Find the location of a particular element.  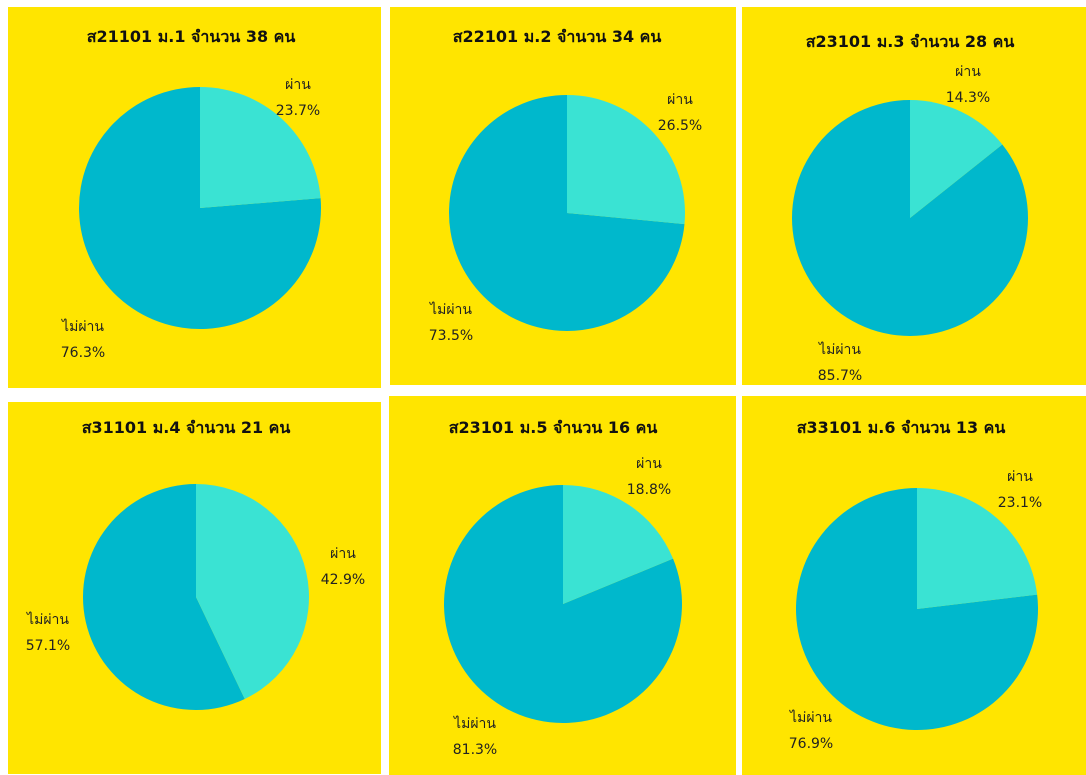

slice-label-fail-value: 57.1% is located at coordinates (48, 646).